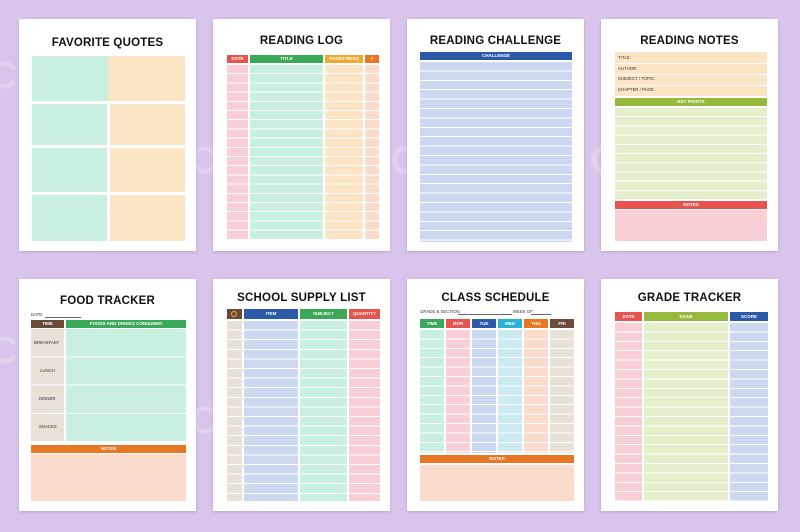  Describe the element at coordinates (37, 314) in the screenshot. I see `date-label: DATE:` at that location.